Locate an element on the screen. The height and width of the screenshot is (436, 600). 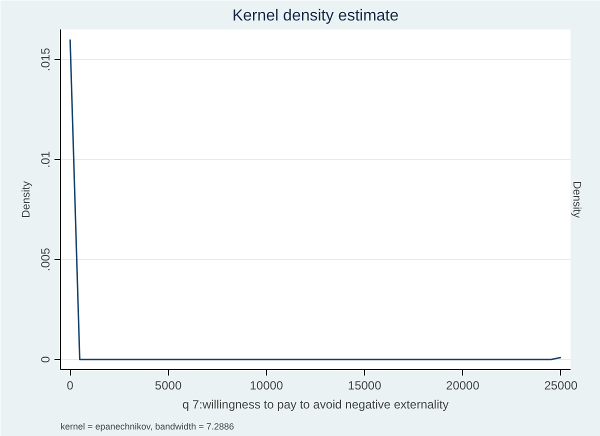
y2-axis-title: Density is located at coordinates (576, 199).